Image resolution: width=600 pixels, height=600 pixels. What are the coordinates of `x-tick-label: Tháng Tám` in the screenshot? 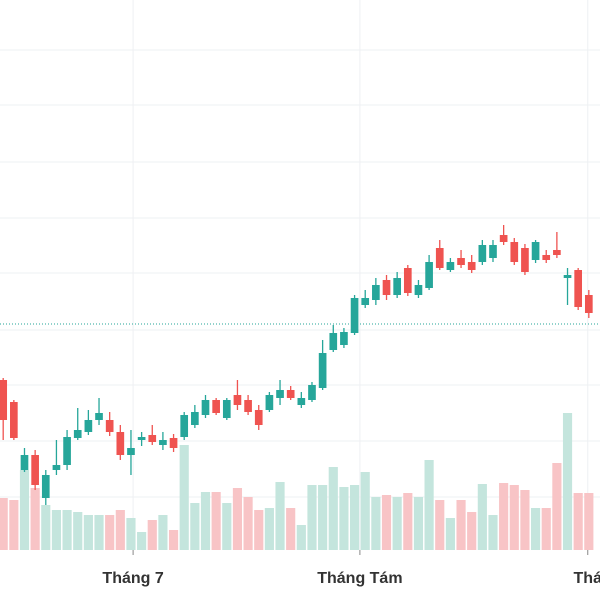 It's located at (359, 578).